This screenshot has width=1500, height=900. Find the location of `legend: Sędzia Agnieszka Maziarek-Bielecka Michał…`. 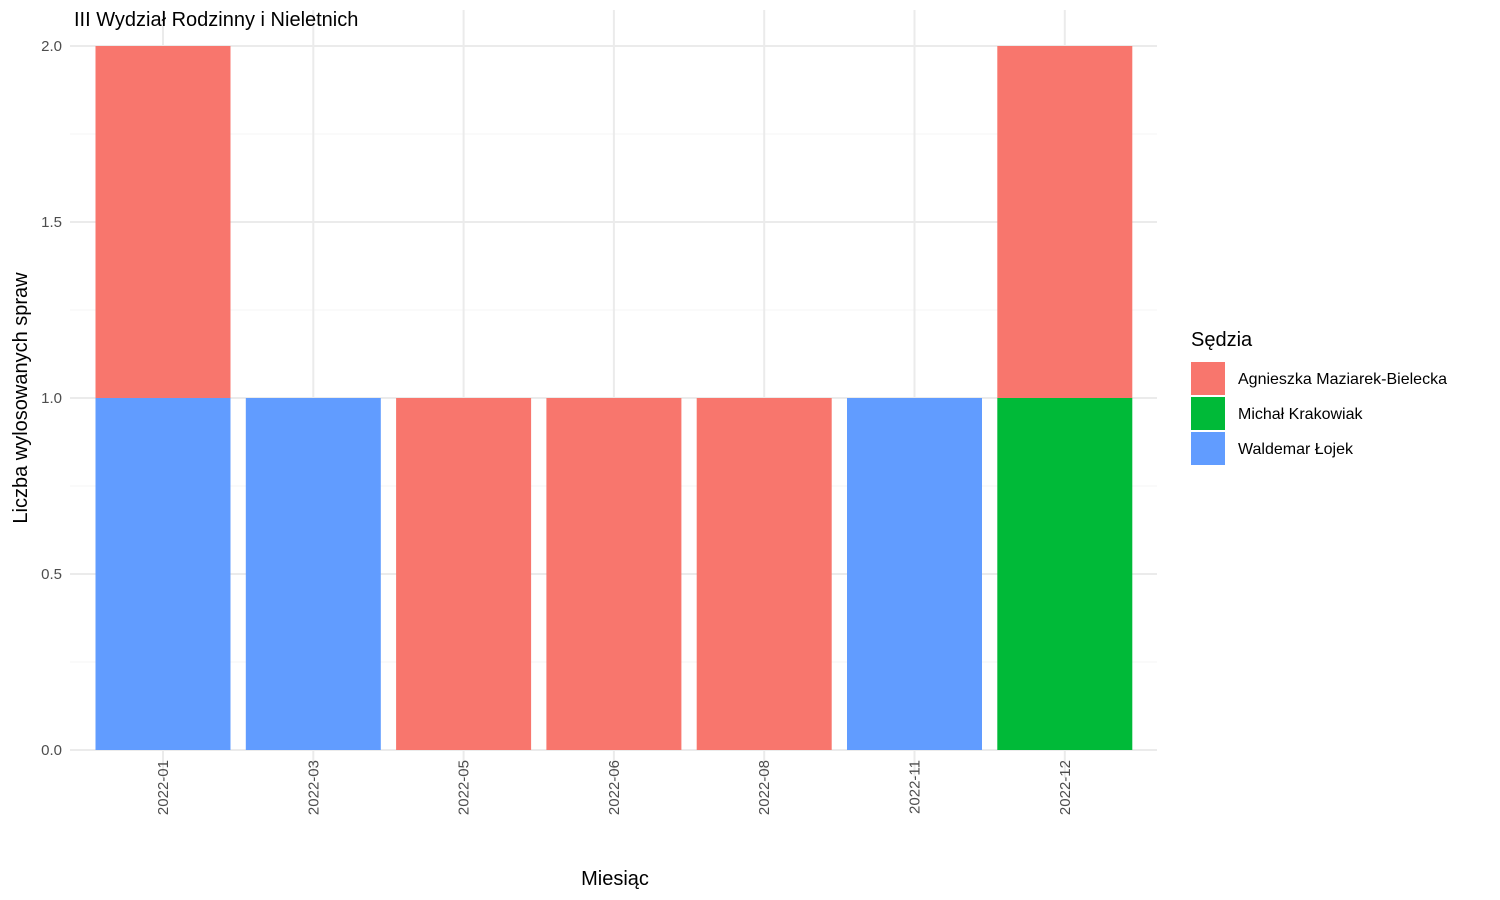

legend: Sędzia Agnieszka Maziarek-Bielecka Michał… is located at coordinates (1319, 397).